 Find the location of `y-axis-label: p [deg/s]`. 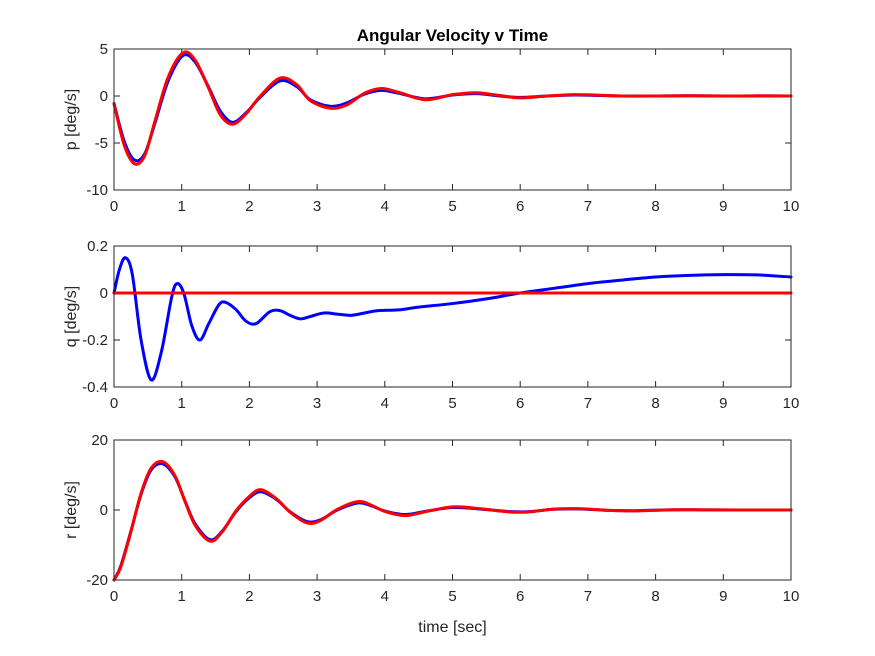

y-axis-label: p [deg/s] is located at coordinates (71, 119).